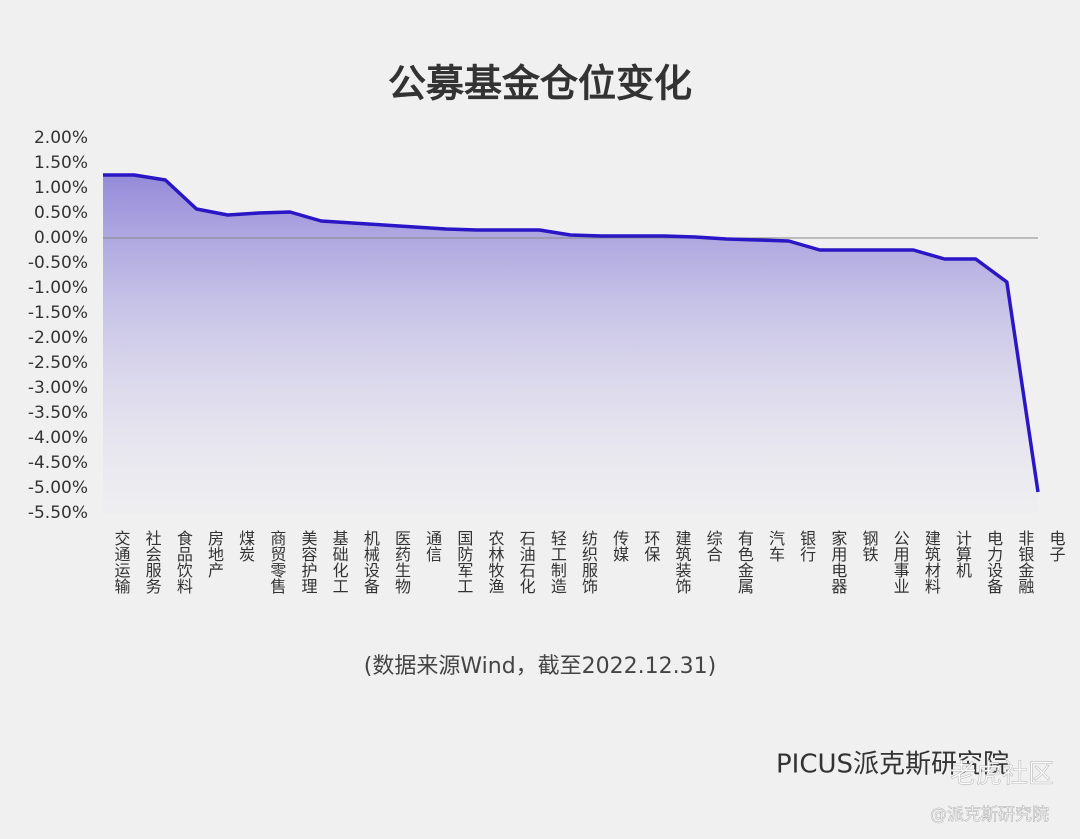 The image size is (1080, 839). I want to click on y-tick-label: 2.00%, so click(61, 138).